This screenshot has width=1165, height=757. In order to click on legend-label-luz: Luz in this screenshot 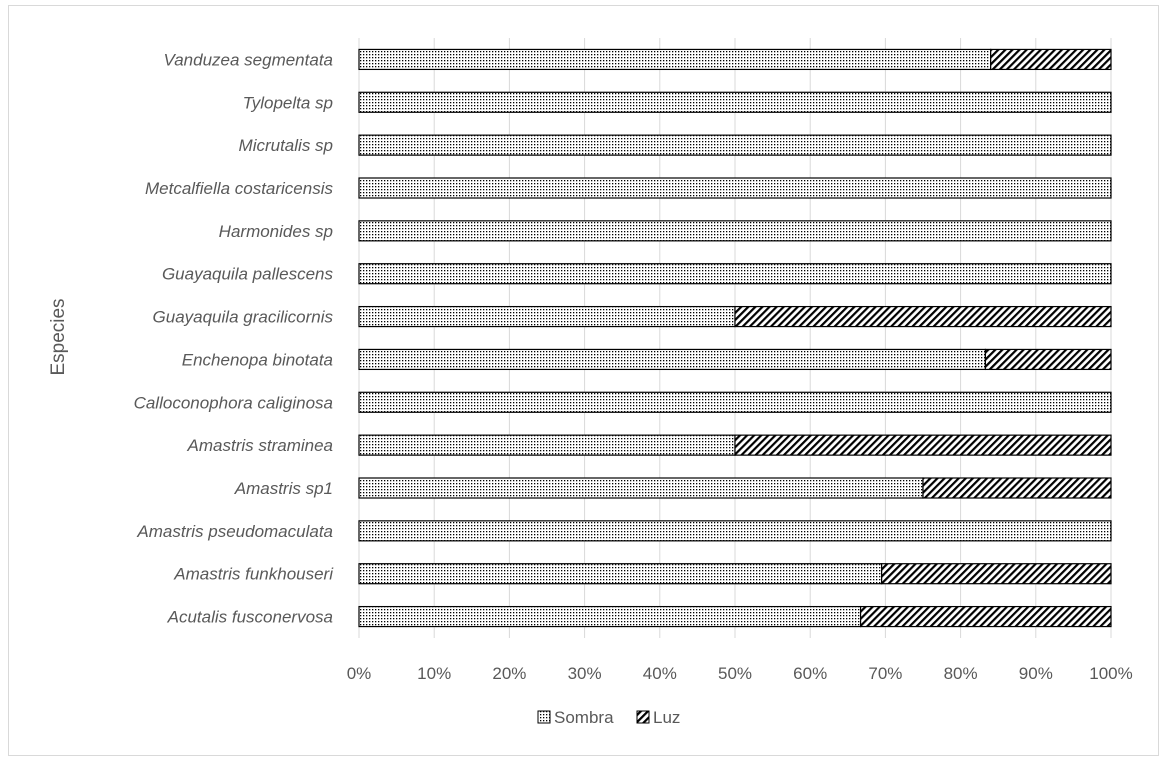, I will do `click(666, 717)`.